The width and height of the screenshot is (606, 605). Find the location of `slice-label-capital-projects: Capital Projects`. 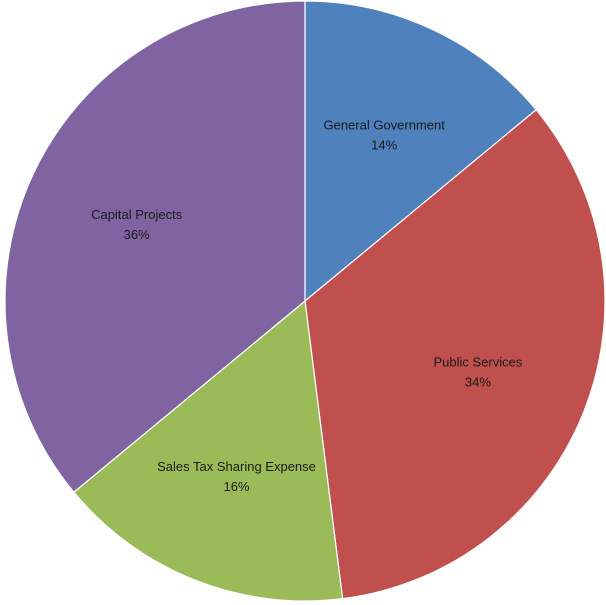

slice-label-capital-projects: Capital Projects is located at coordinates (137, 214).